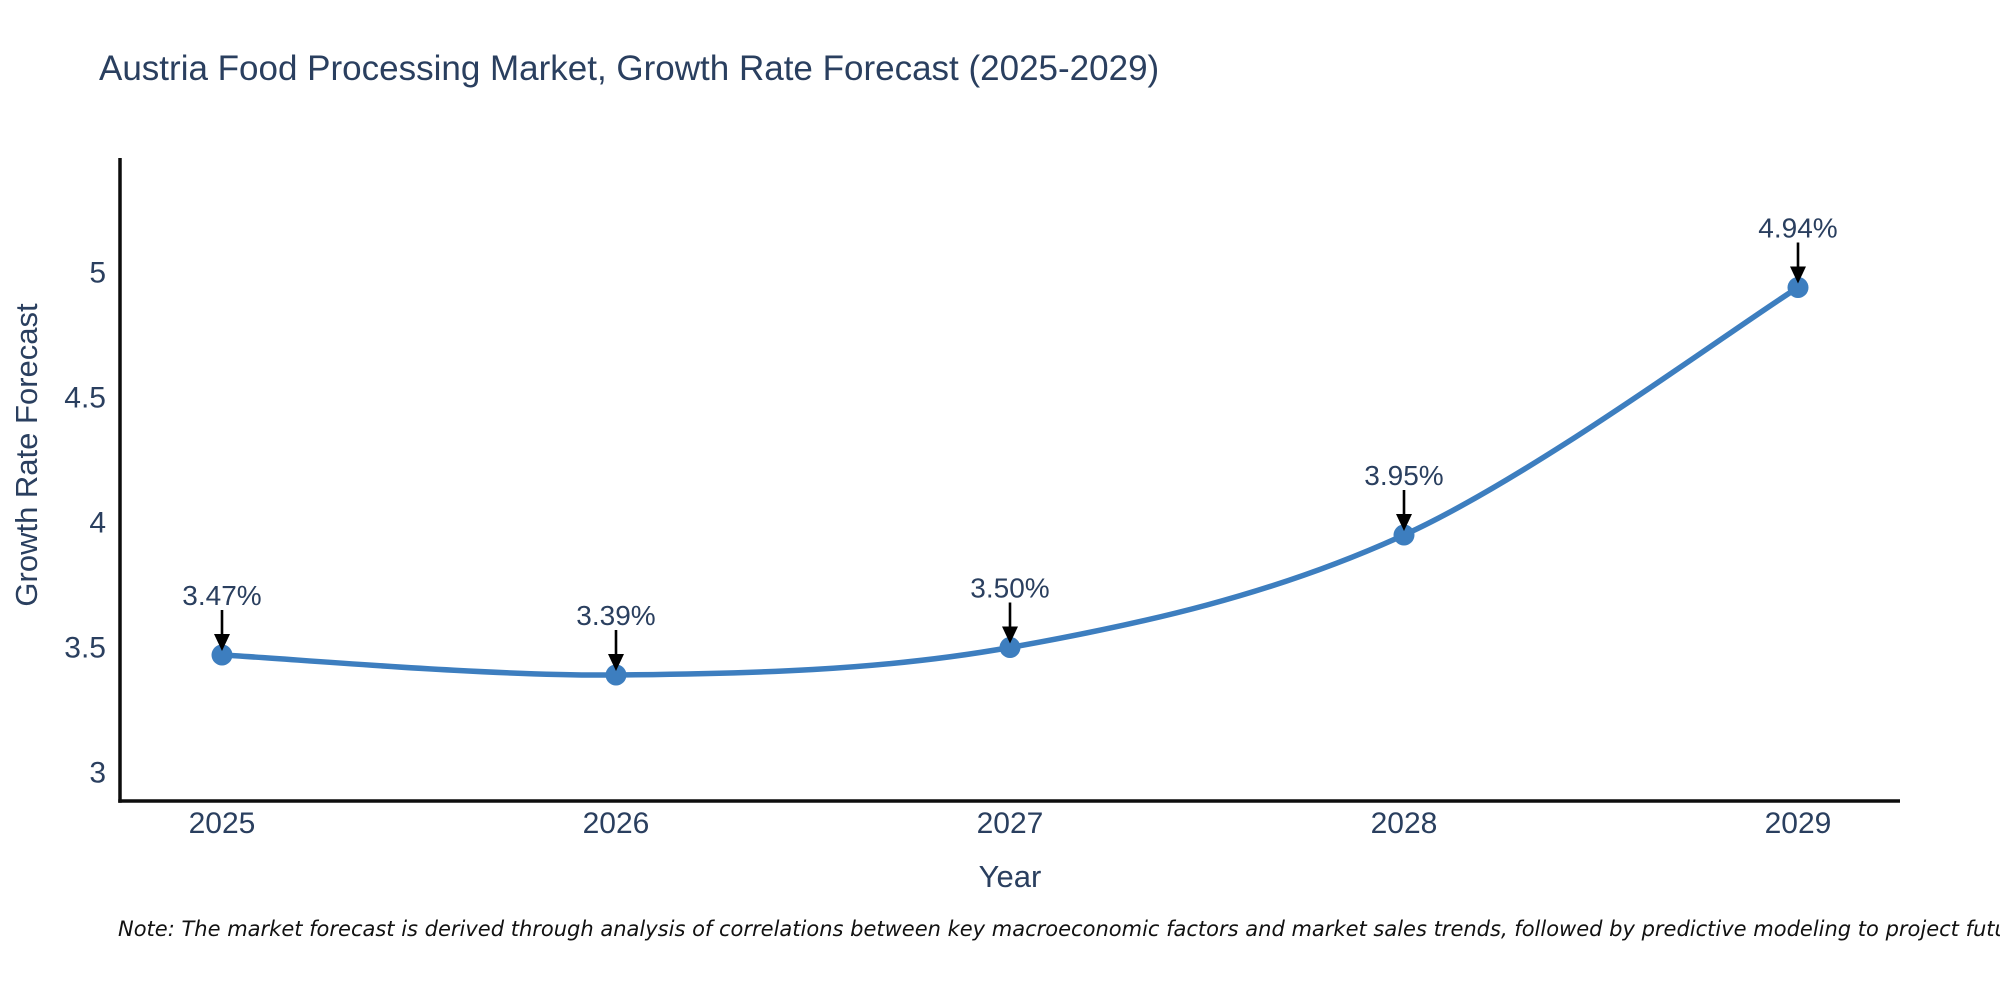 This screenshot has height=1000, width=2000. I want to click on data-point-label: 3.50%, so click(1009, 588).